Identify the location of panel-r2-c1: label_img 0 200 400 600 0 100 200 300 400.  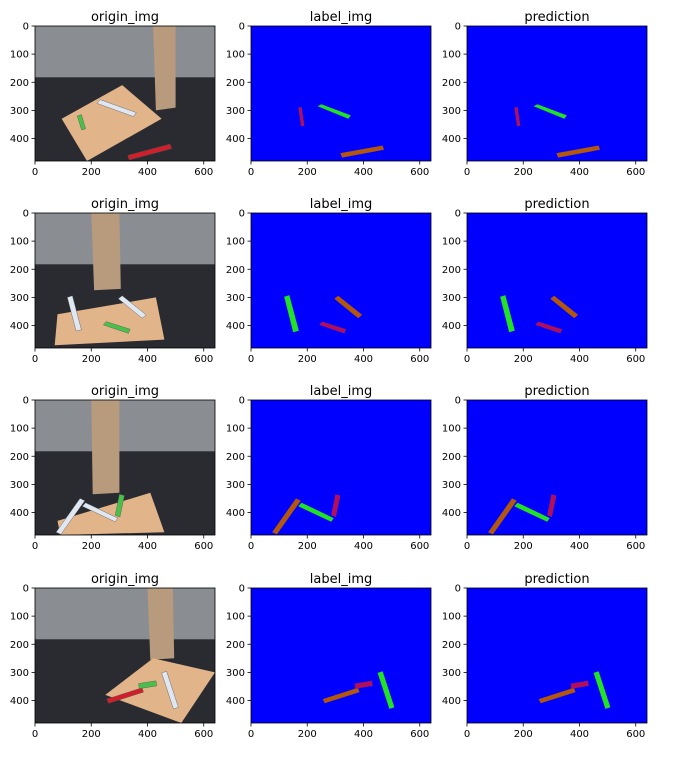
(329, 468).